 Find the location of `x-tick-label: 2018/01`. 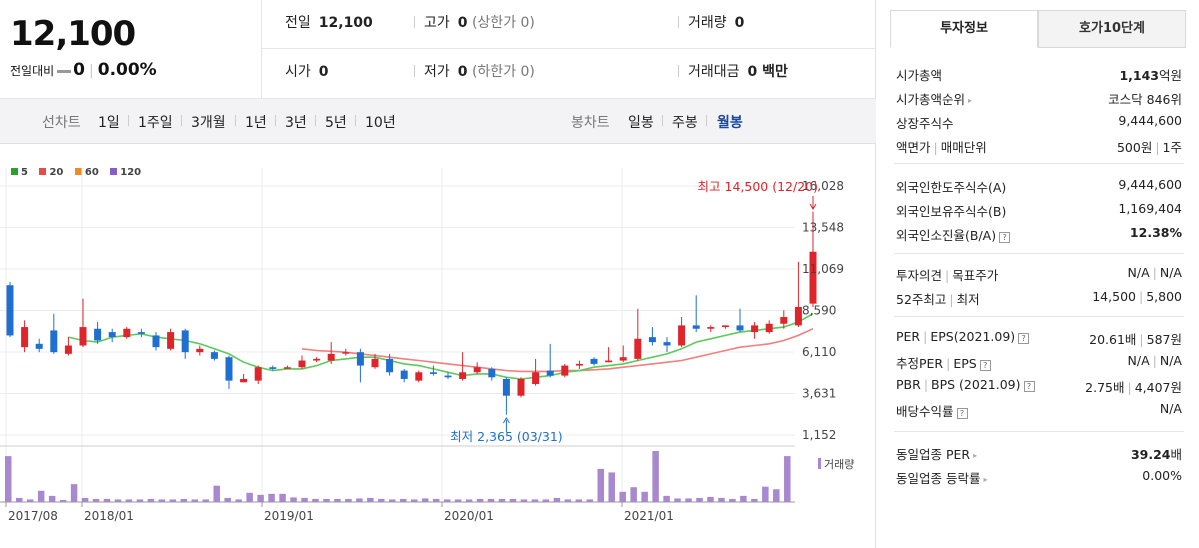

x-tick-label: 2018/01 is located at coordinates (109, 516).